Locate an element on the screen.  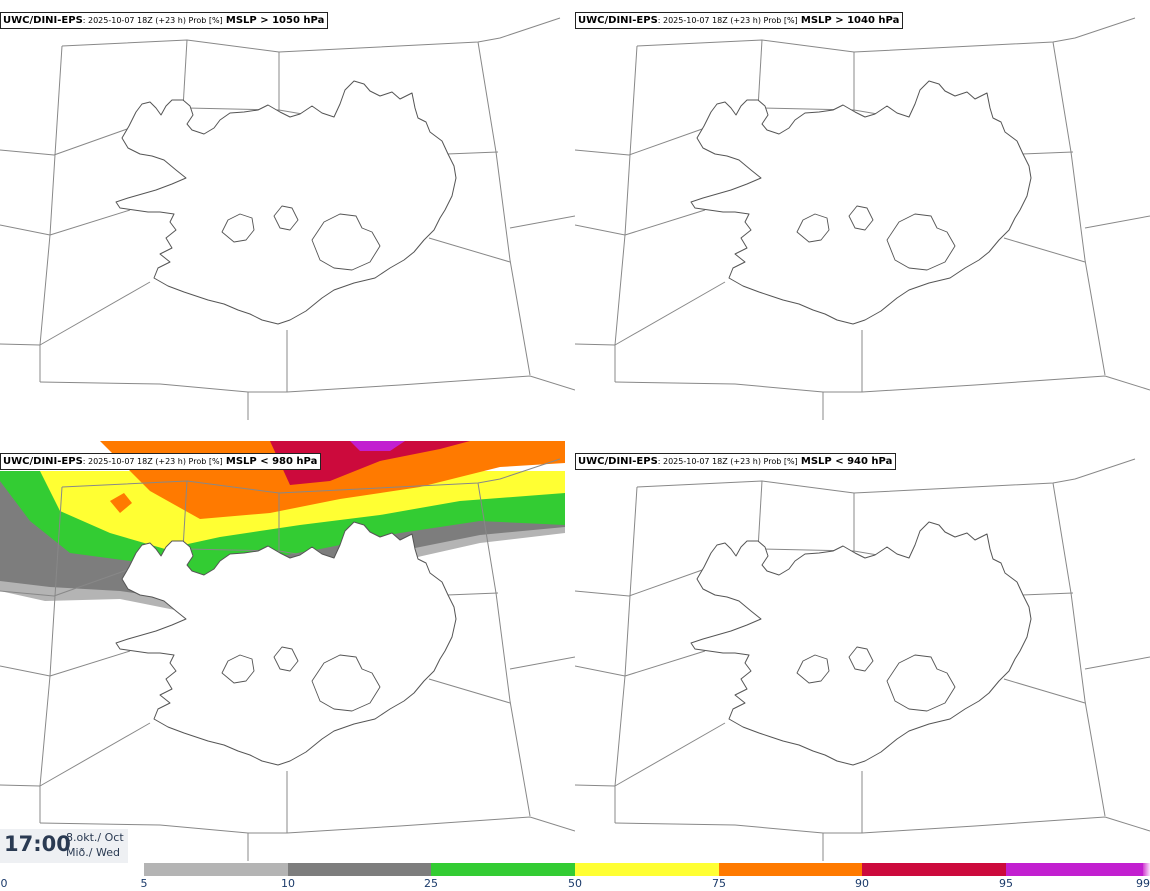
probability-colorbar is located at coordinates (647, 869).